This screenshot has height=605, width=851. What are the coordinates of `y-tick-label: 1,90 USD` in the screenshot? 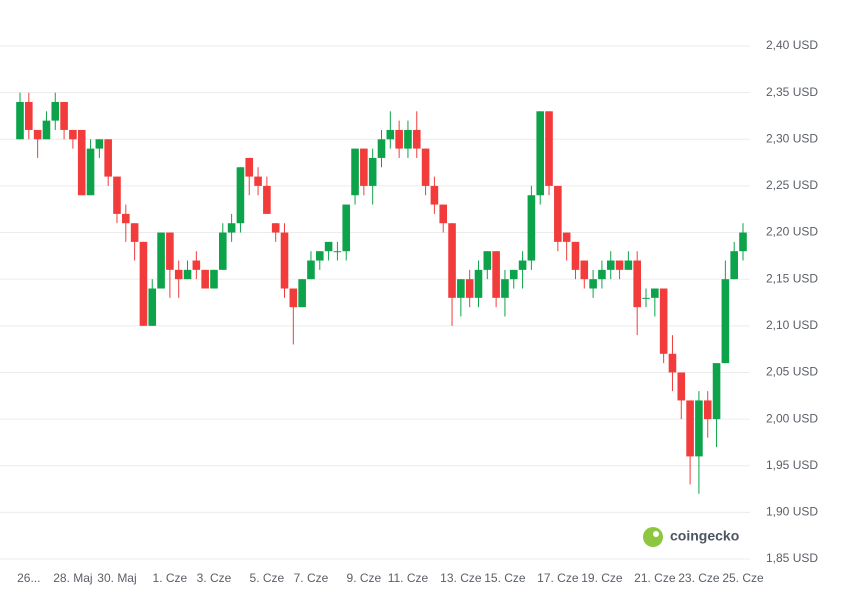 It's located at (792, 512).